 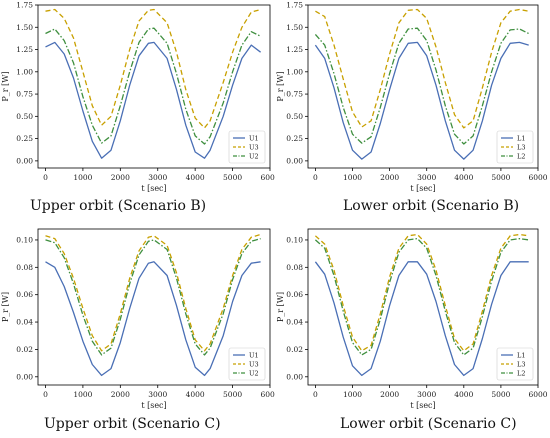 I want to click on y-tick-label: 0.25, so click(x=24, y=138).